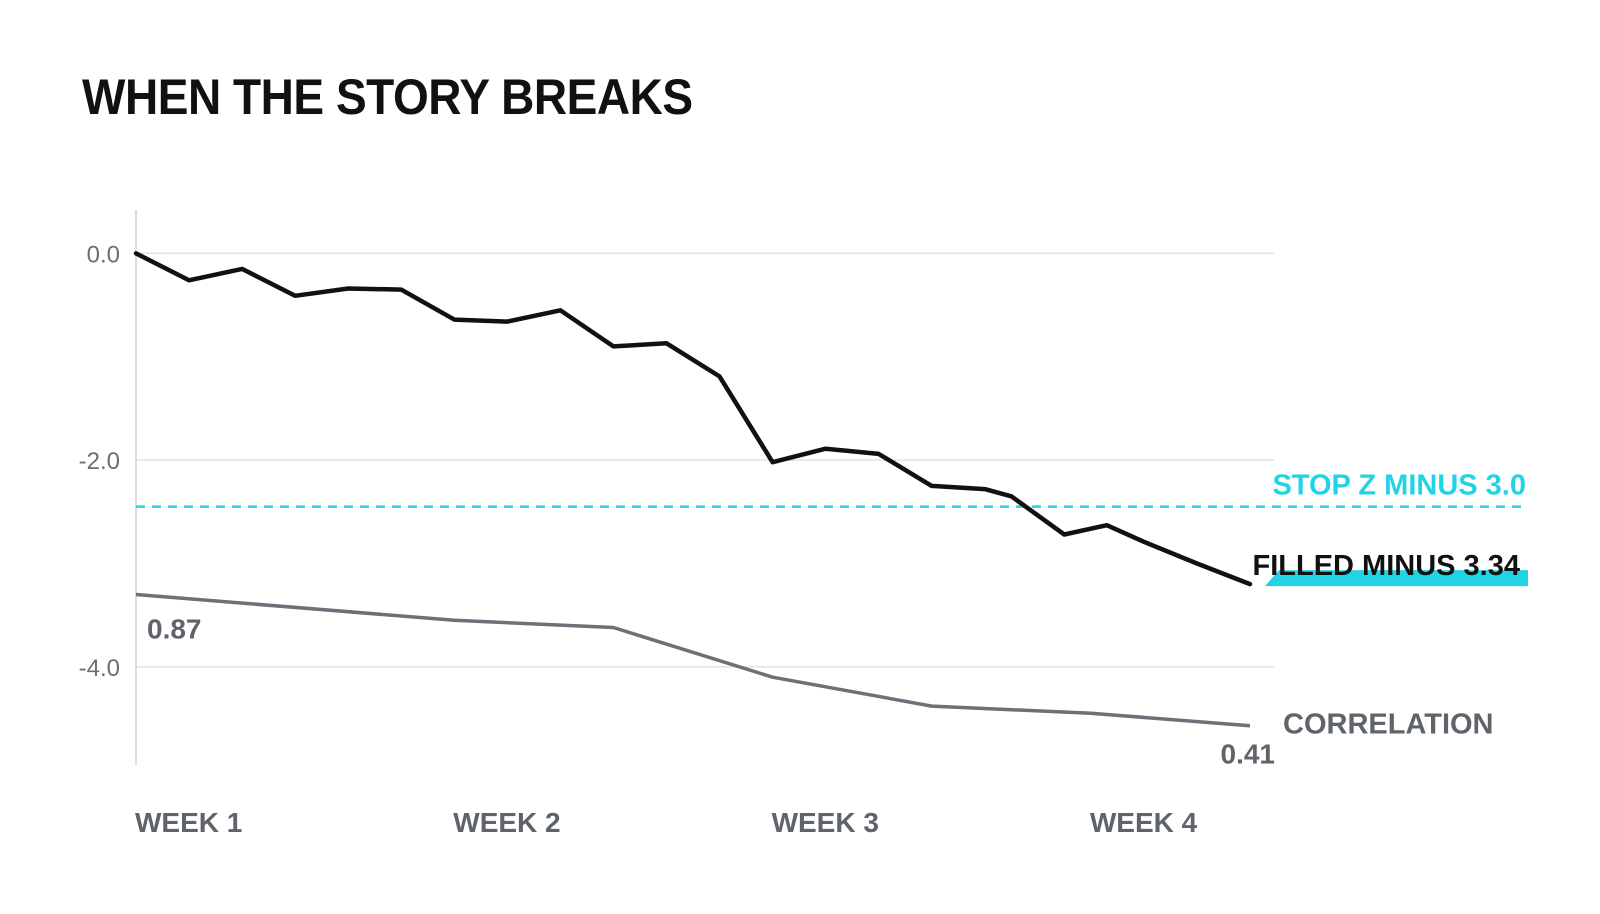  What do you see at coordinates (1248, 754) in the screenshot?
I see `correlation-end-value: 0.41` at bounding box center [1248, 754].